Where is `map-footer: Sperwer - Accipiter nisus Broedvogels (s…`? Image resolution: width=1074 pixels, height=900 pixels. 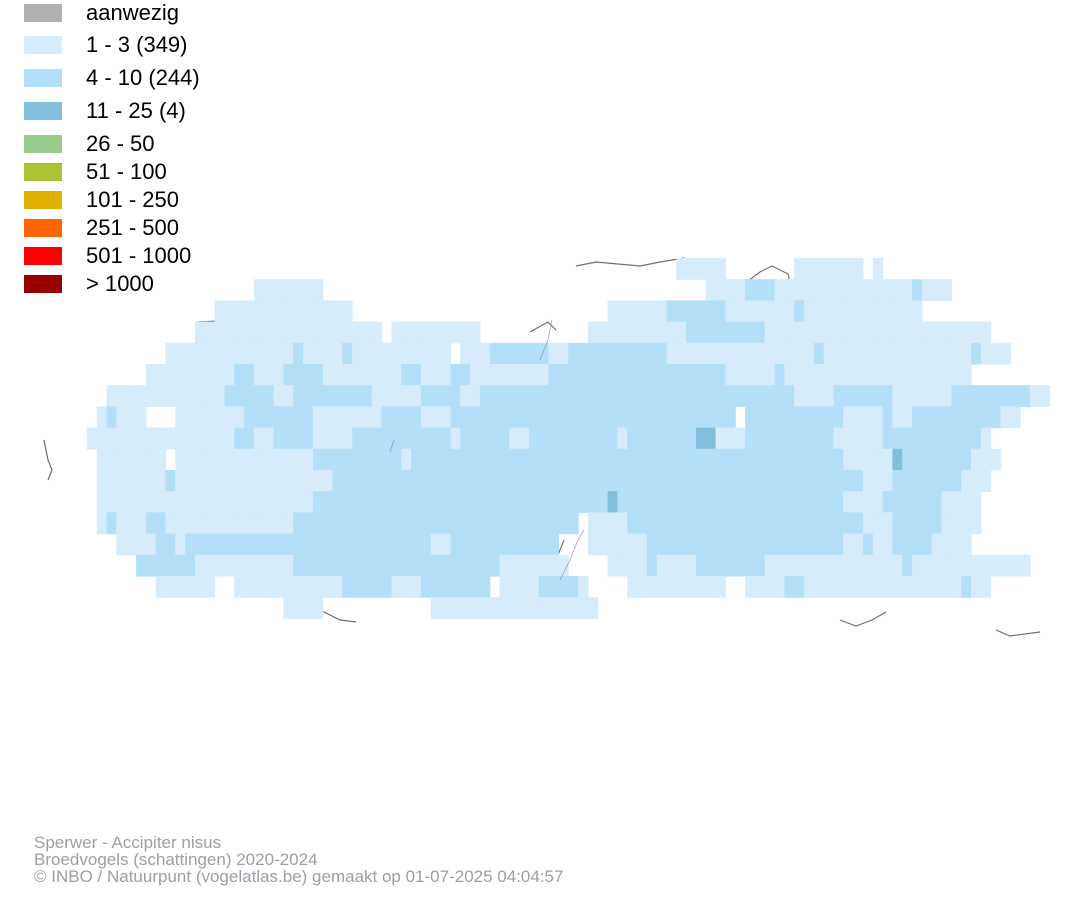 map-footer: Sperwer - Accipiter nisus Broedvogels (s… is located at coordinates (298, 859).